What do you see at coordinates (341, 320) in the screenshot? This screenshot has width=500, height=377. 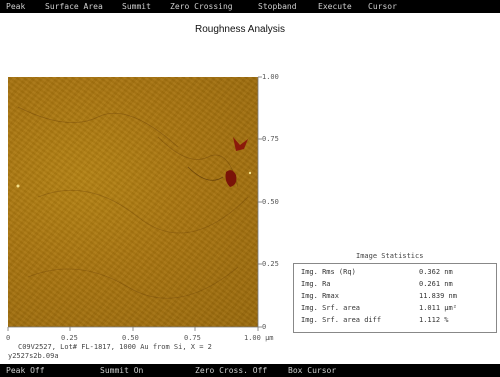 I see `stats-label: Img. Srf. area diff` at bounding box center [341, 320].